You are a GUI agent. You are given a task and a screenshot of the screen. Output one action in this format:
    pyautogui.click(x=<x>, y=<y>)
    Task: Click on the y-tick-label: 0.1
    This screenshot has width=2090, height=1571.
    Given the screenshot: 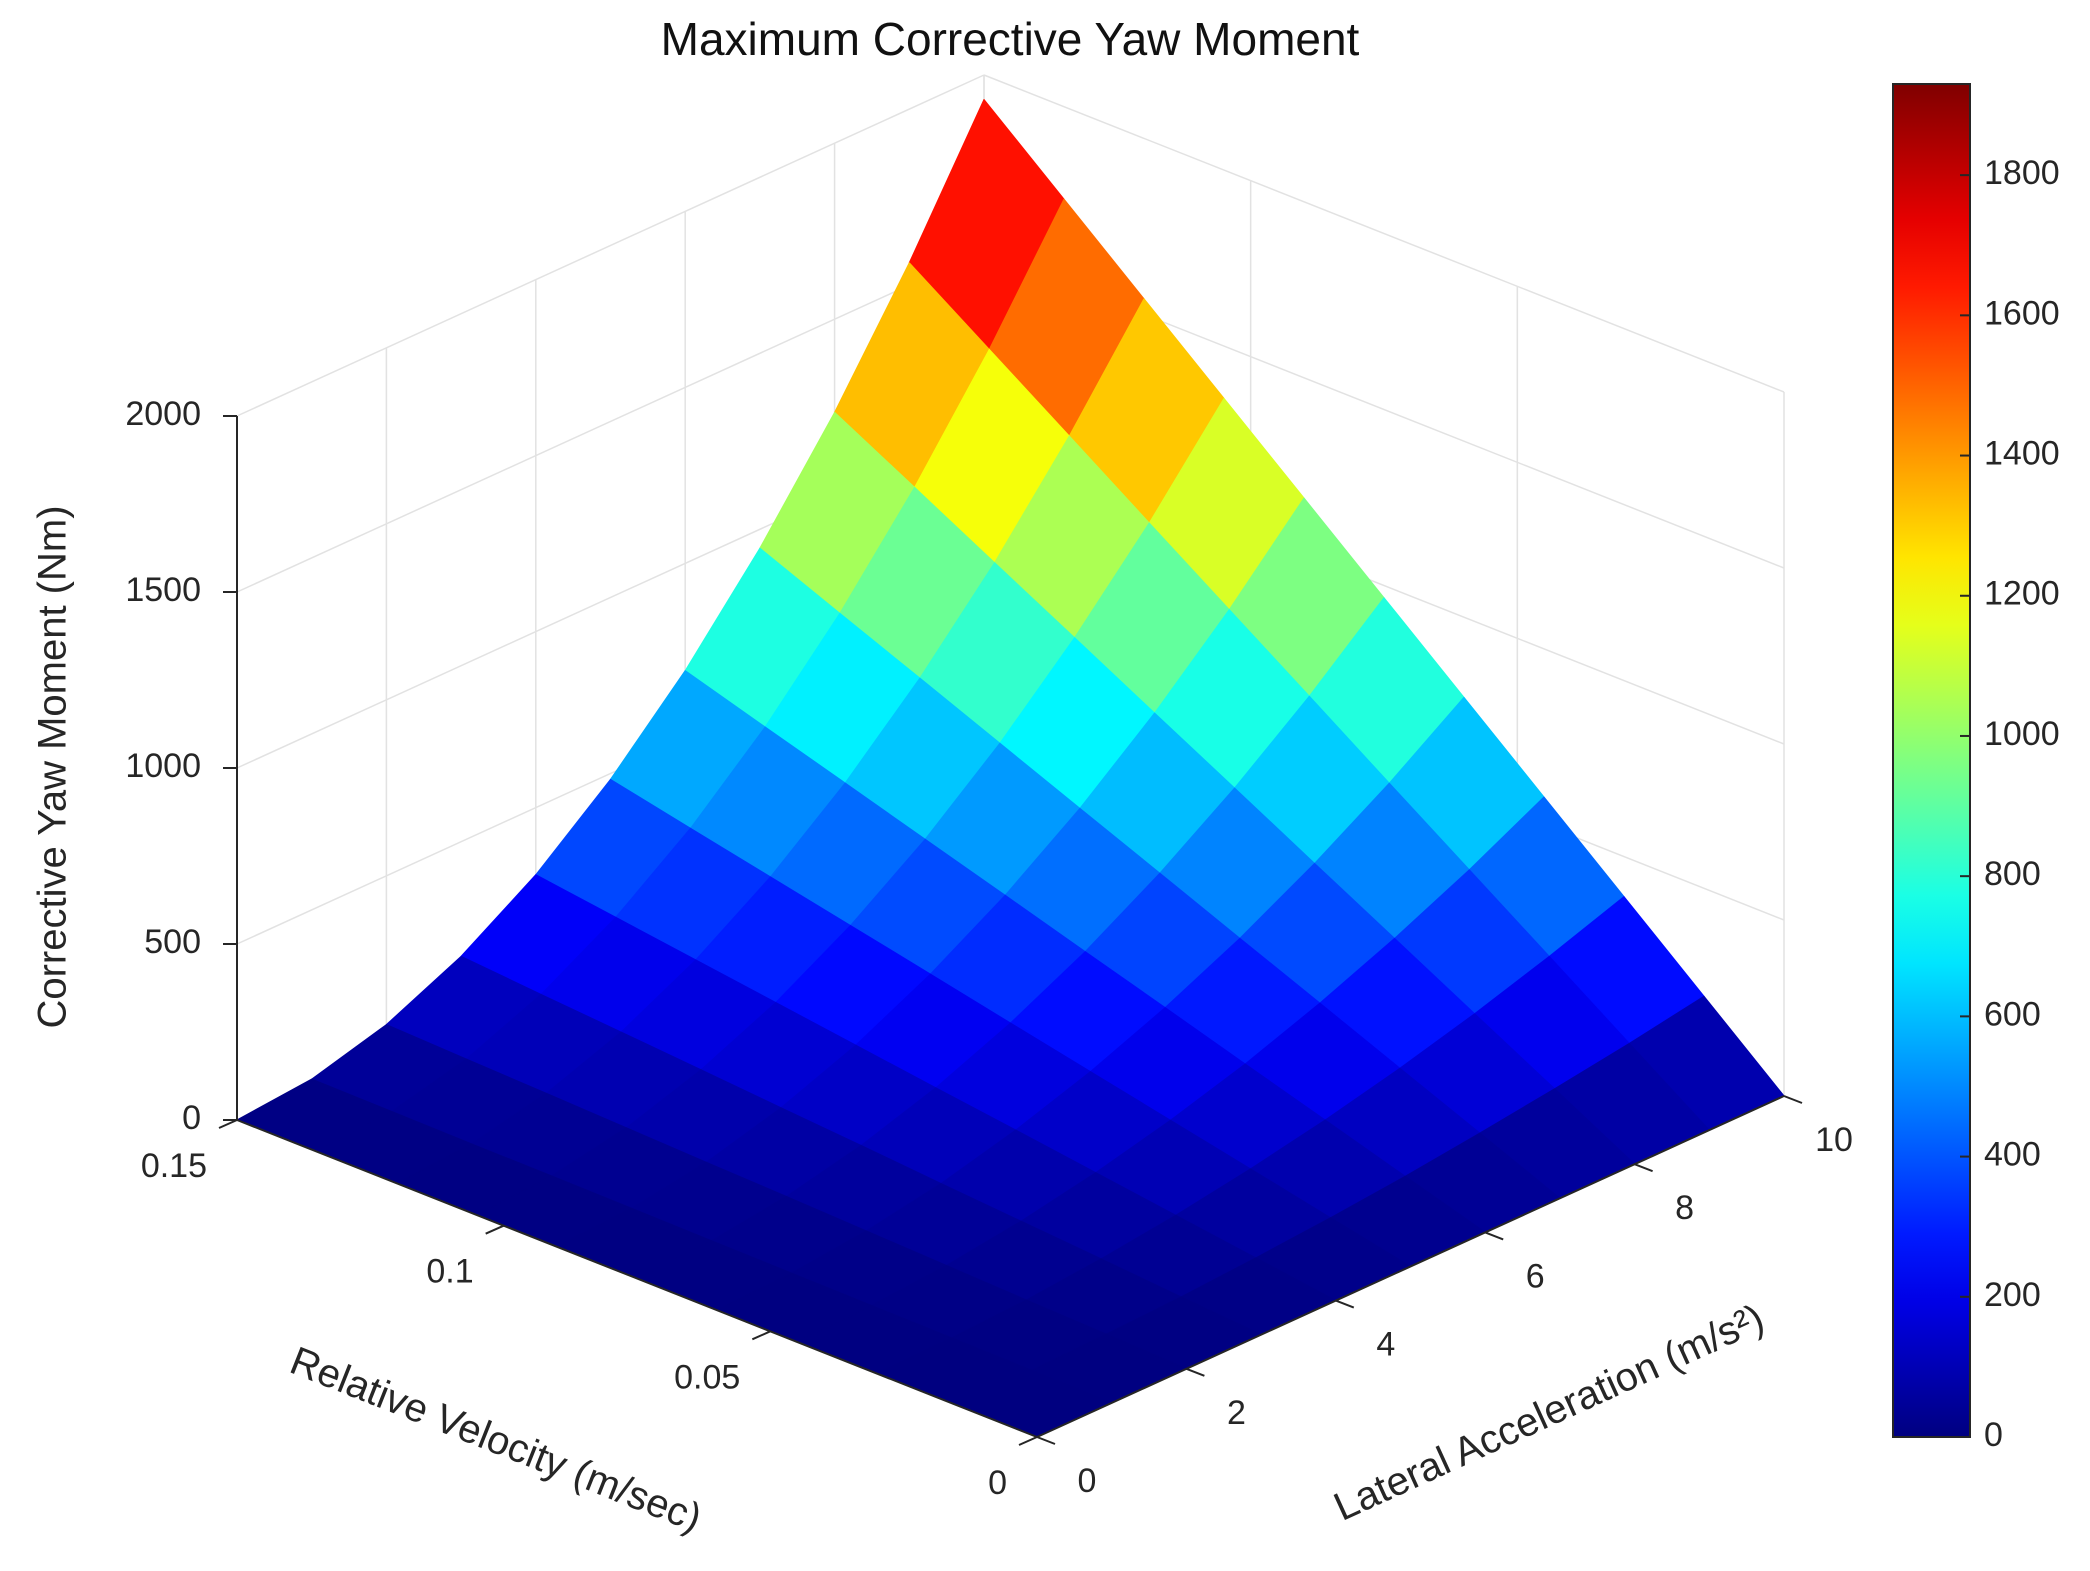 What is the action you would take?
    pyautogui.click(x=449, y=1272)
    